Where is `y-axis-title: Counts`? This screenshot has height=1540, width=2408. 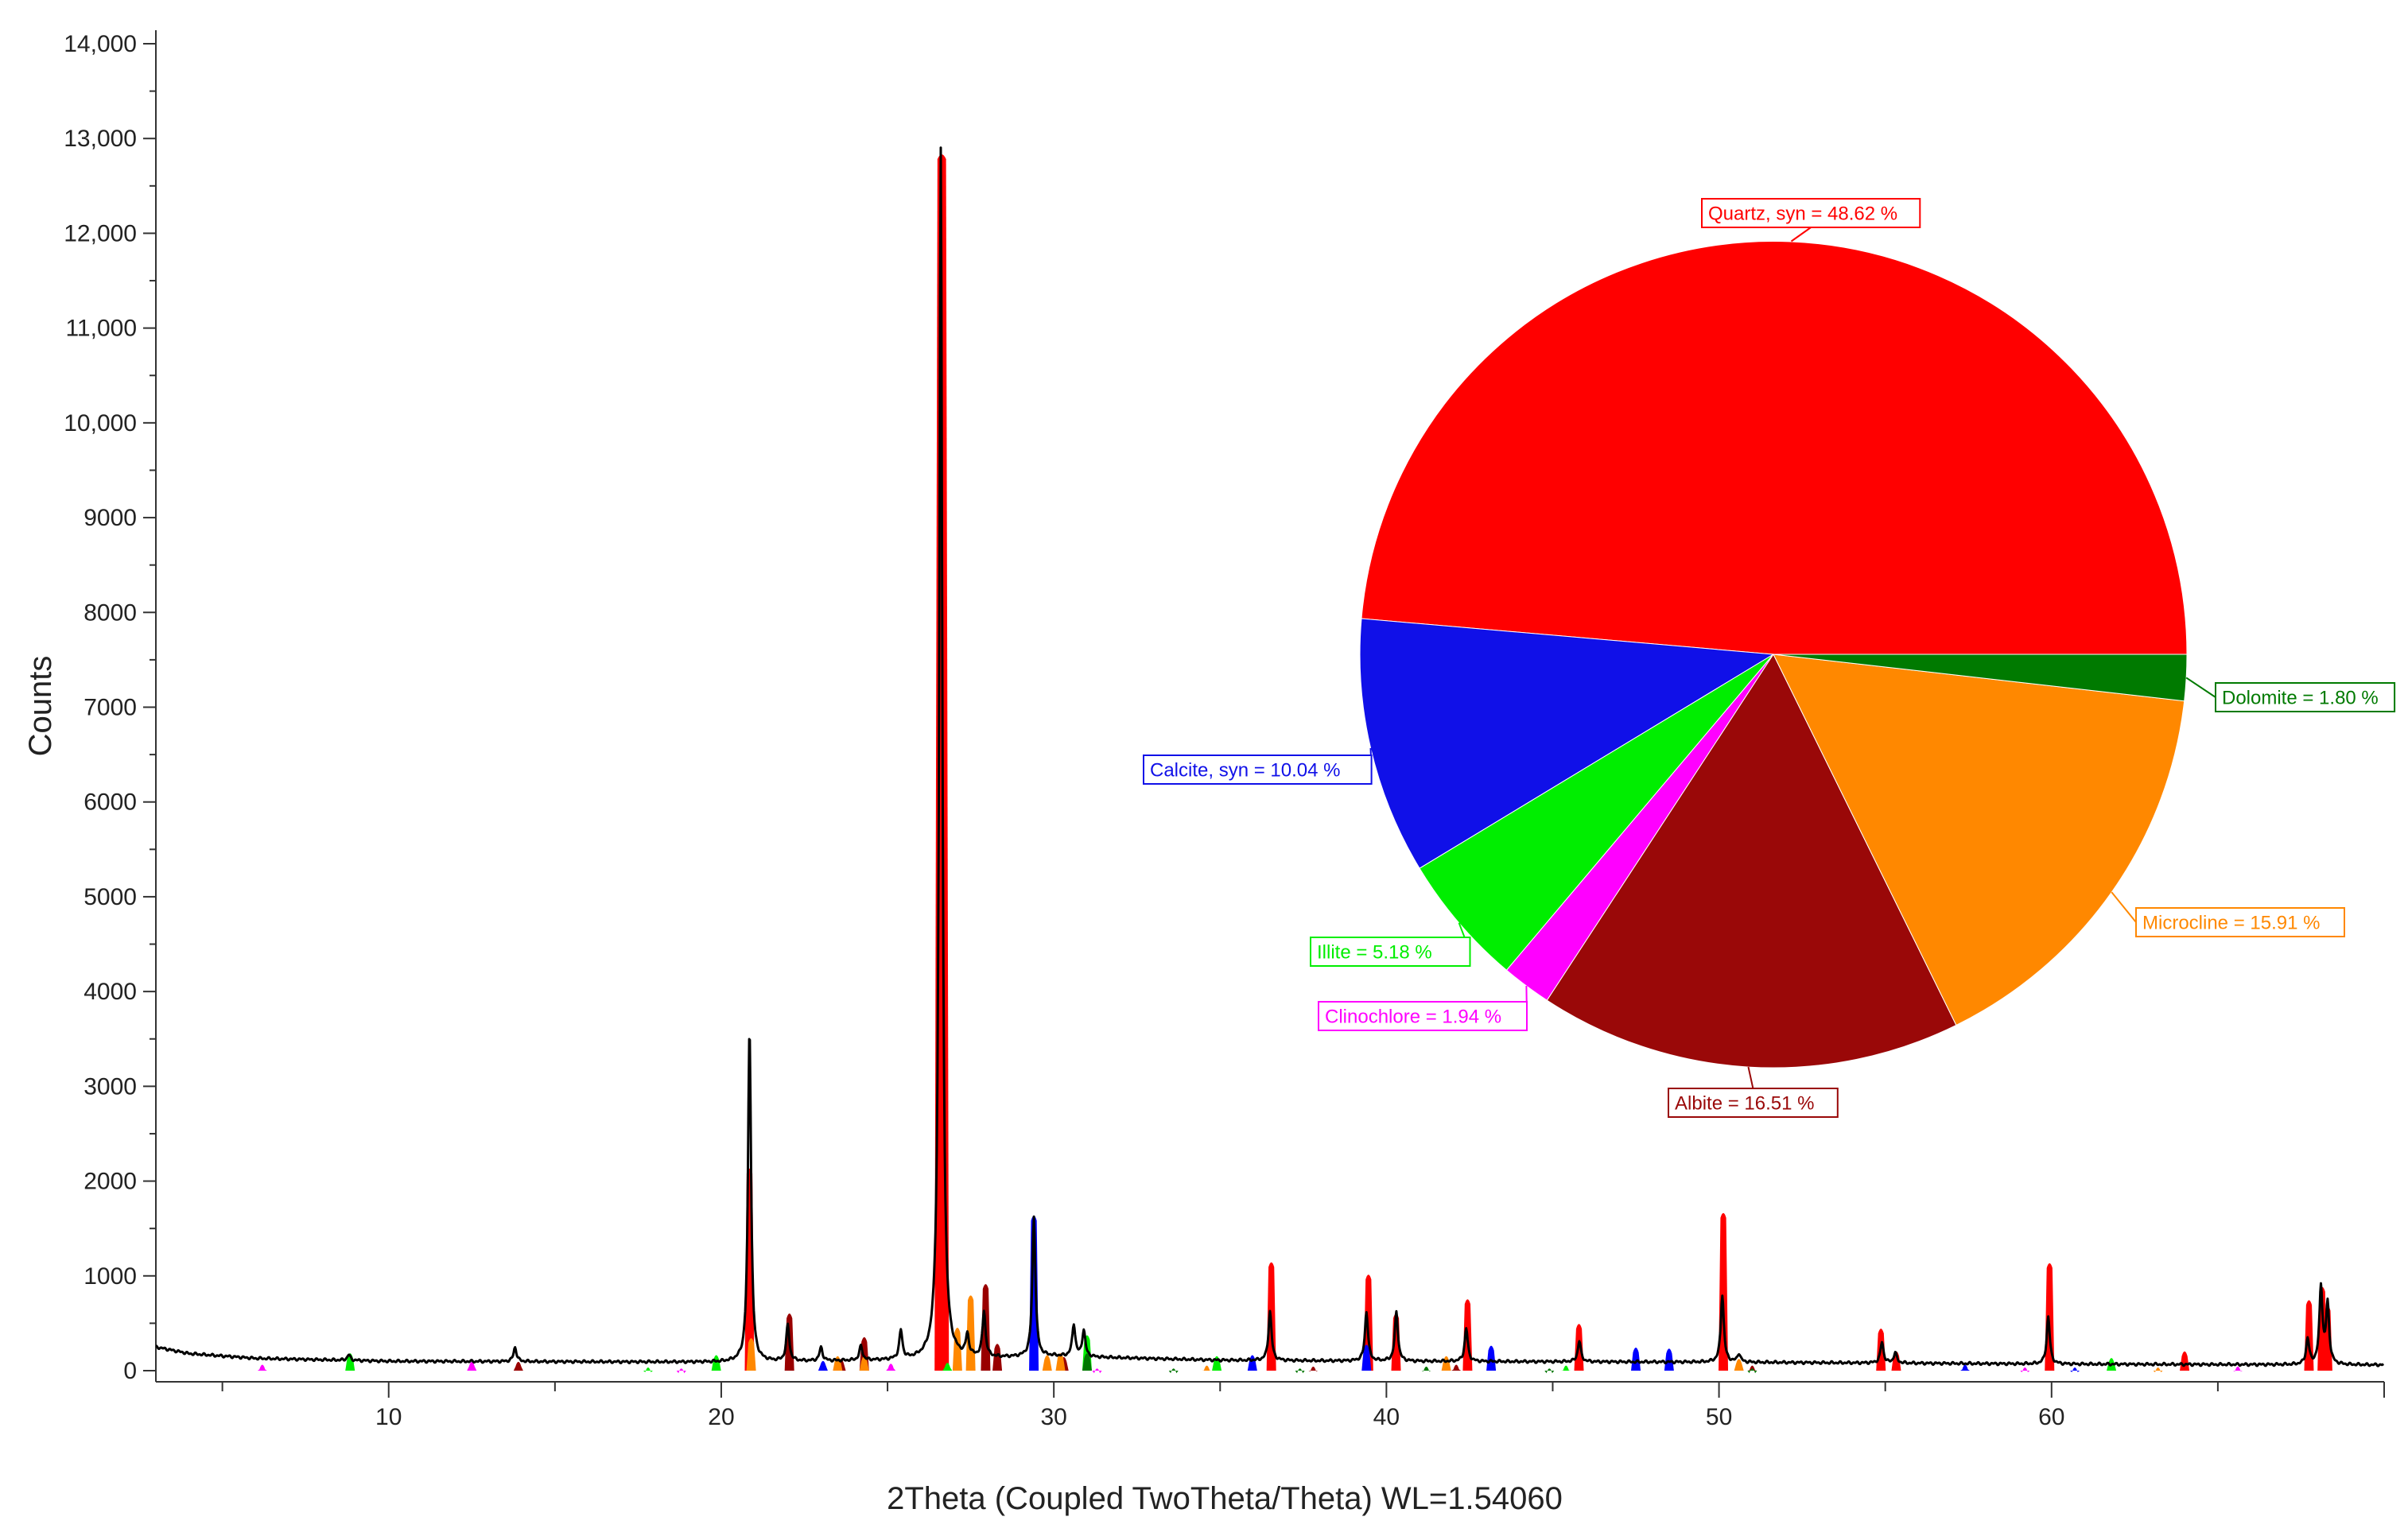 y-axis-title: Counts is located at coordinates (40, 706).